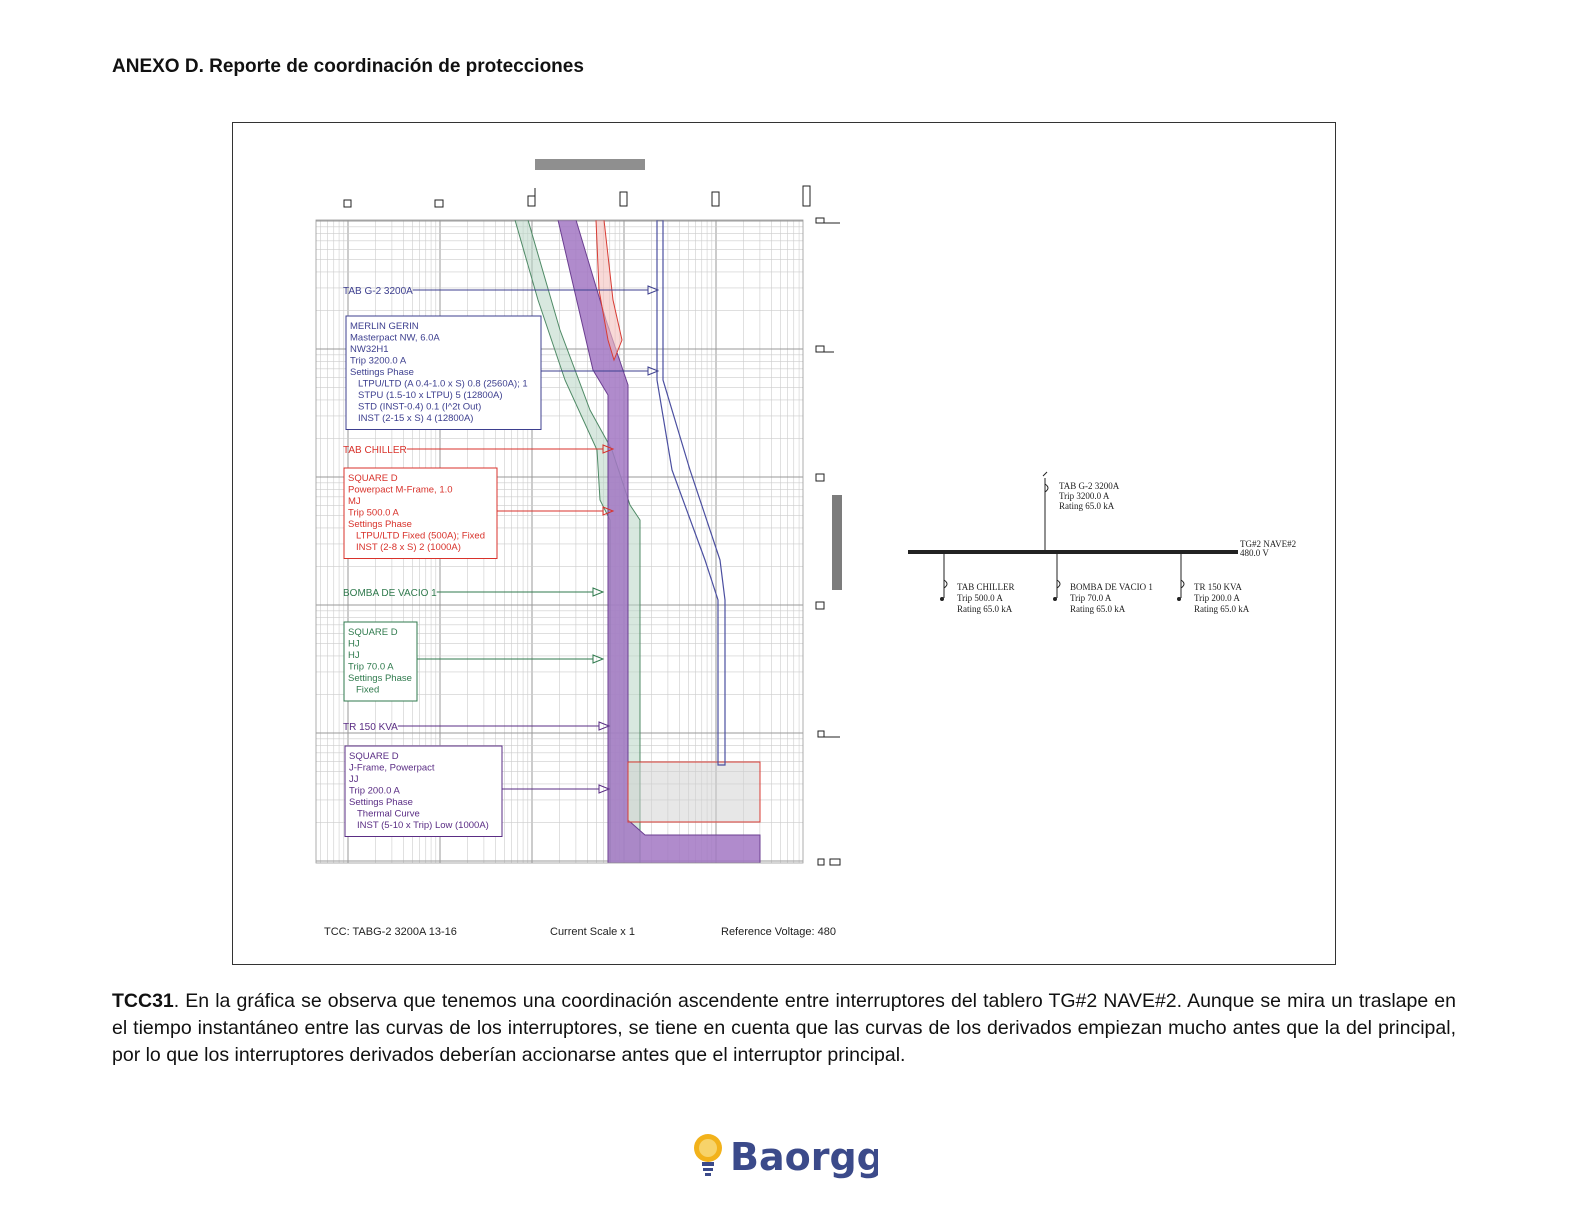  What do you see at coordinates (1217, 598) in the screenshot?
I see `branch-text: Trip 200.0 A` at bounding box center [1217, 598].